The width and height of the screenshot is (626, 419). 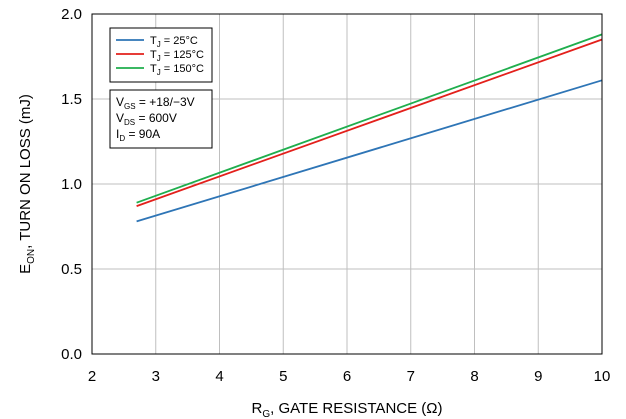 What do you see at coordinates (71, 269) in the screenshot?
I see `y-tick-label: 0.5` at bounding box center [71, 269].